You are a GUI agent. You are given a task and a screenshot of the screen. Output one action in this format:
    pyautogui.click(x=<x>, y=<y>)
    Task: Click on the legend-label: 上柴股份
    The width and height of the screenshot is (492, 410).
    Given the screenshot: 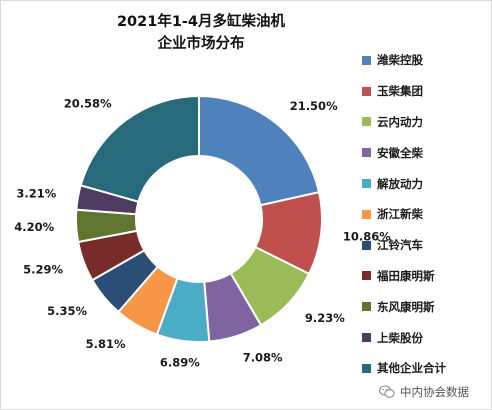 What is the action you would take?
    pyautogui.click(x=400, y=337)
    